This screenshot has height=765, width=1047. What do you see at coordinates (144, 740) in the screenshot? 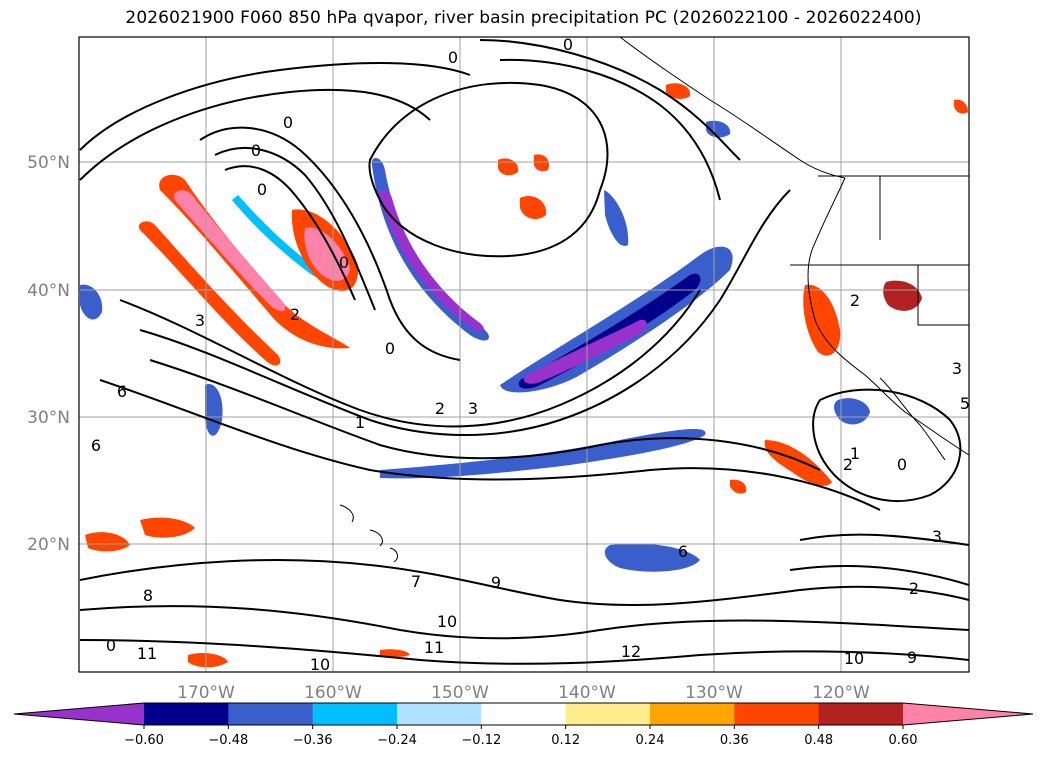
I see `colorbar-tick-label: −0.60` at bounding box center [144, 740].